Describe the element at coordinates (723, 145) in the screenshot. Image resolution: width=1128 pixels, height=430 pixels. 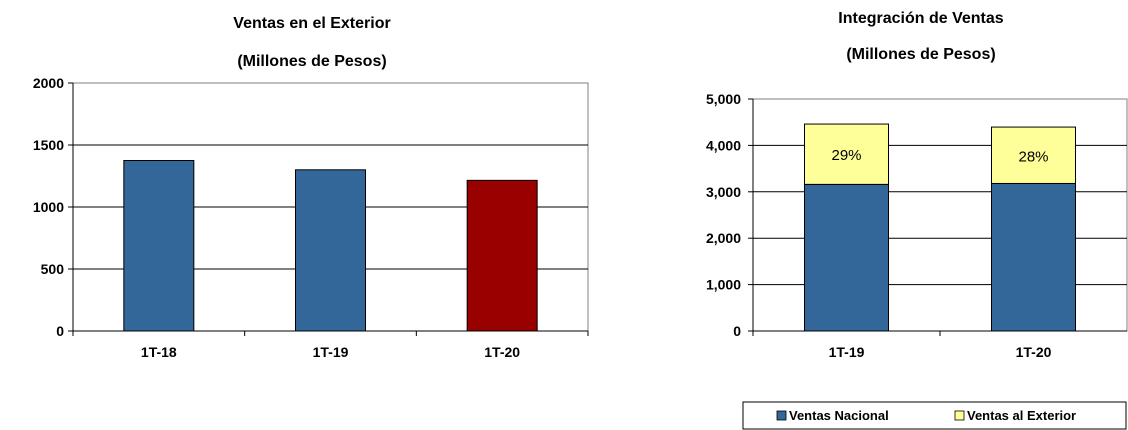
I see `y-tick-label: 4,000` at that location.